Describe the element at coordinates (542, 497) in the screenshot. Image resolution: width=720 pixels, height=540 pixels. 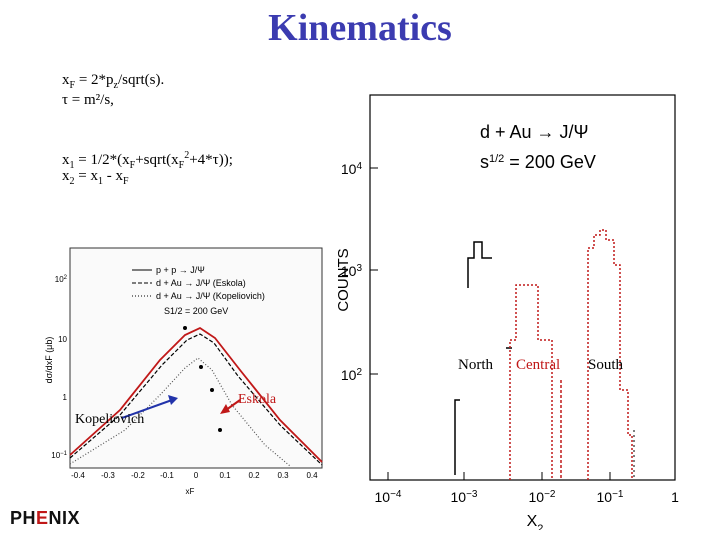
I see `x-tick-label: 10⁻²` at that location.